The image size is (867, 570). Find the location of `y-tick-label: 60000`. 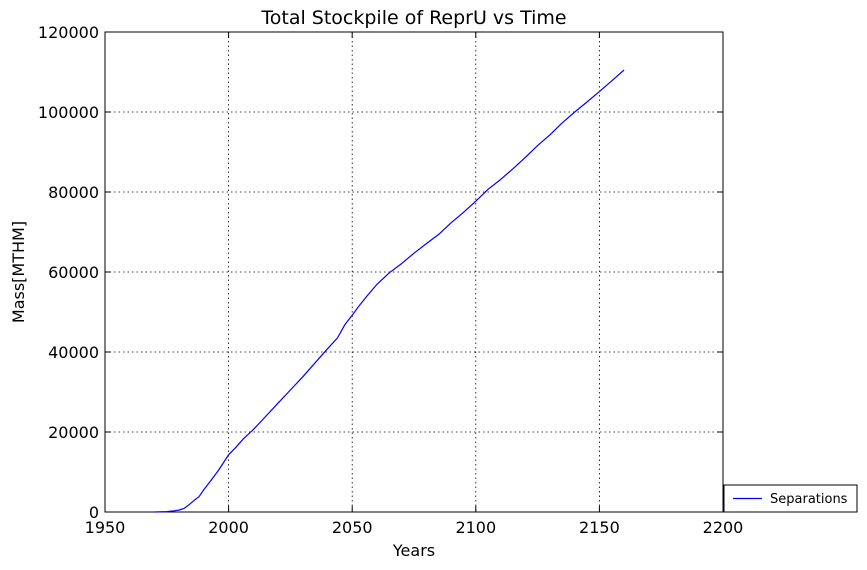

y-tick-label: 60000 is located at coordinates (73, 272).